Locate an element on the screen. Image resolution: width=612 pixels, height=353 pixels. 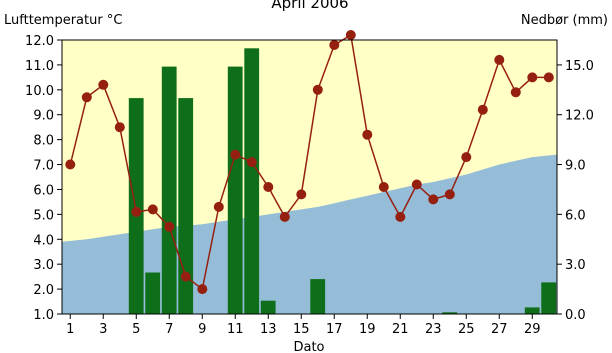
left-tick-label: 11.0 is located at coordinates (39, 66).